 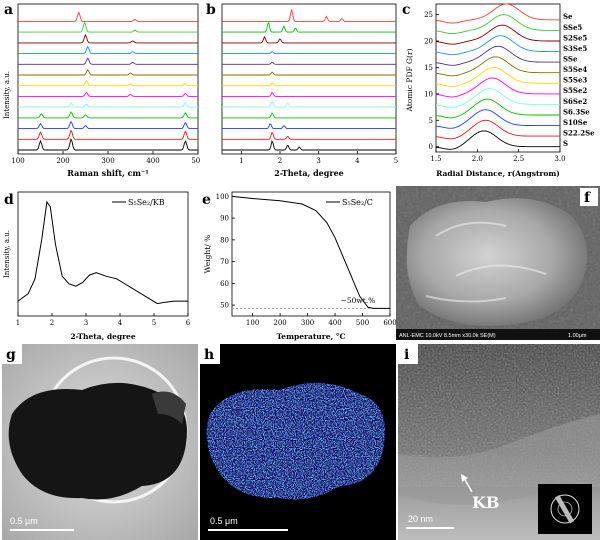 What do you see at coordinates (577, 336) in the screenshot?
I see `panel-f-scale: 1.00μm` at bounding box center [577, 336].